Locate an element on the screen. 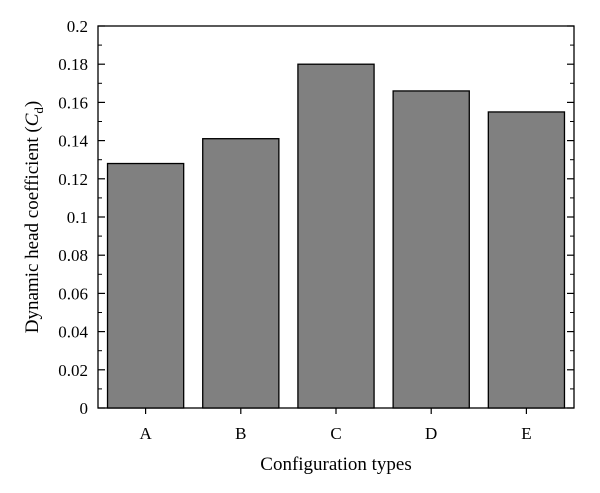 The height and width of the screenshot is (493, 600). y-axis-title: Dynamic head coefficient (Cd) is located at coordinates (34, 217).